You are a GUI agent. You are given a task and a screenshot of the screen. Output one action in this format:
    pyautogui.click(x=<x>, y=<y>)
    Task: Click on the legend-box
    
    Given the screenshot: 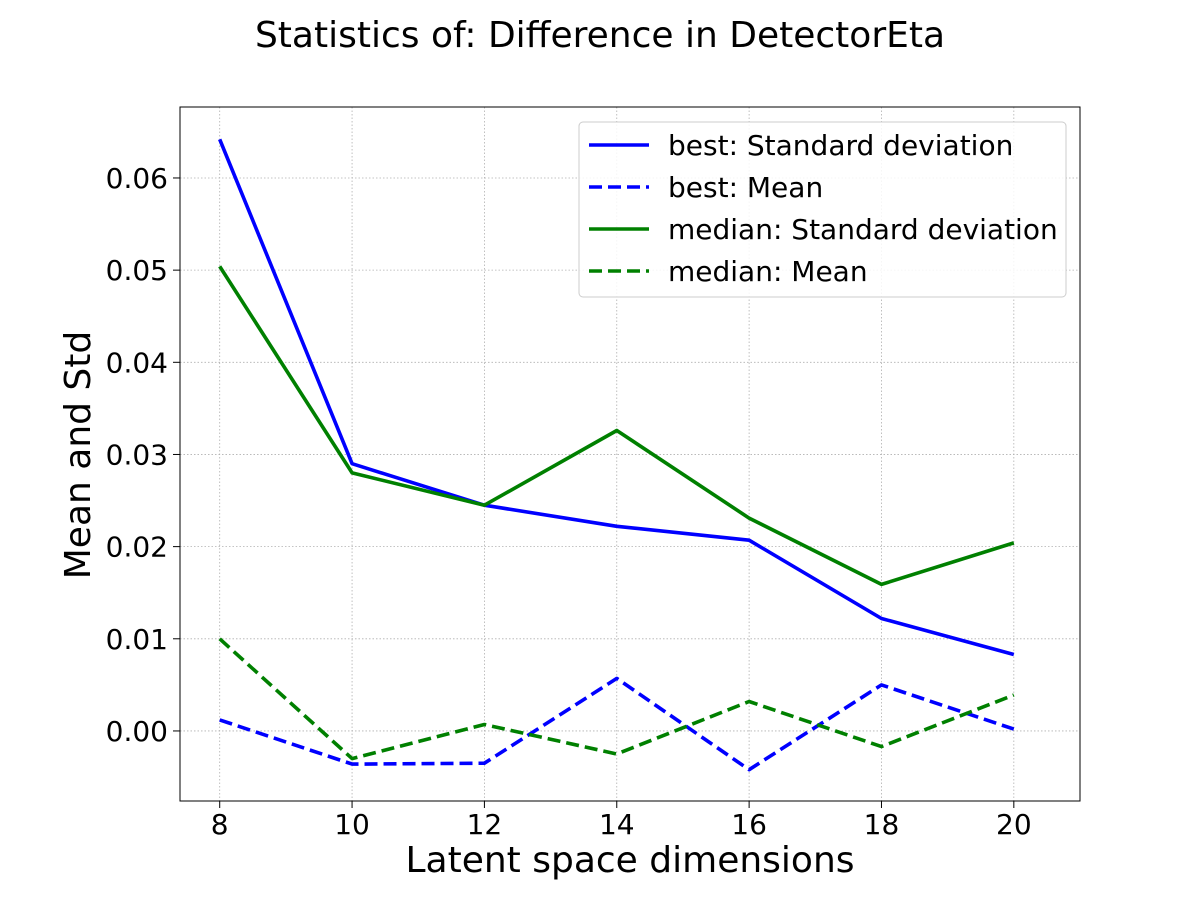 What is the action you would take?
    pyautogui.click(x=822, y=209)
    